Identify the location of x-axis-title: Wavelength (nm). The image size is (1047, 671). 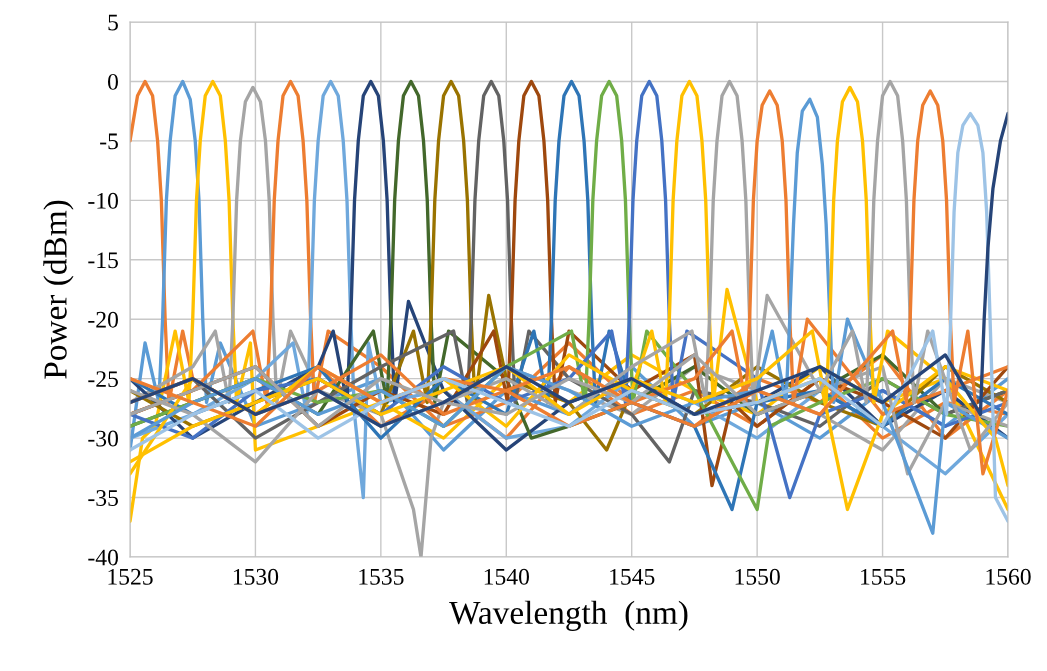
(568, 615).